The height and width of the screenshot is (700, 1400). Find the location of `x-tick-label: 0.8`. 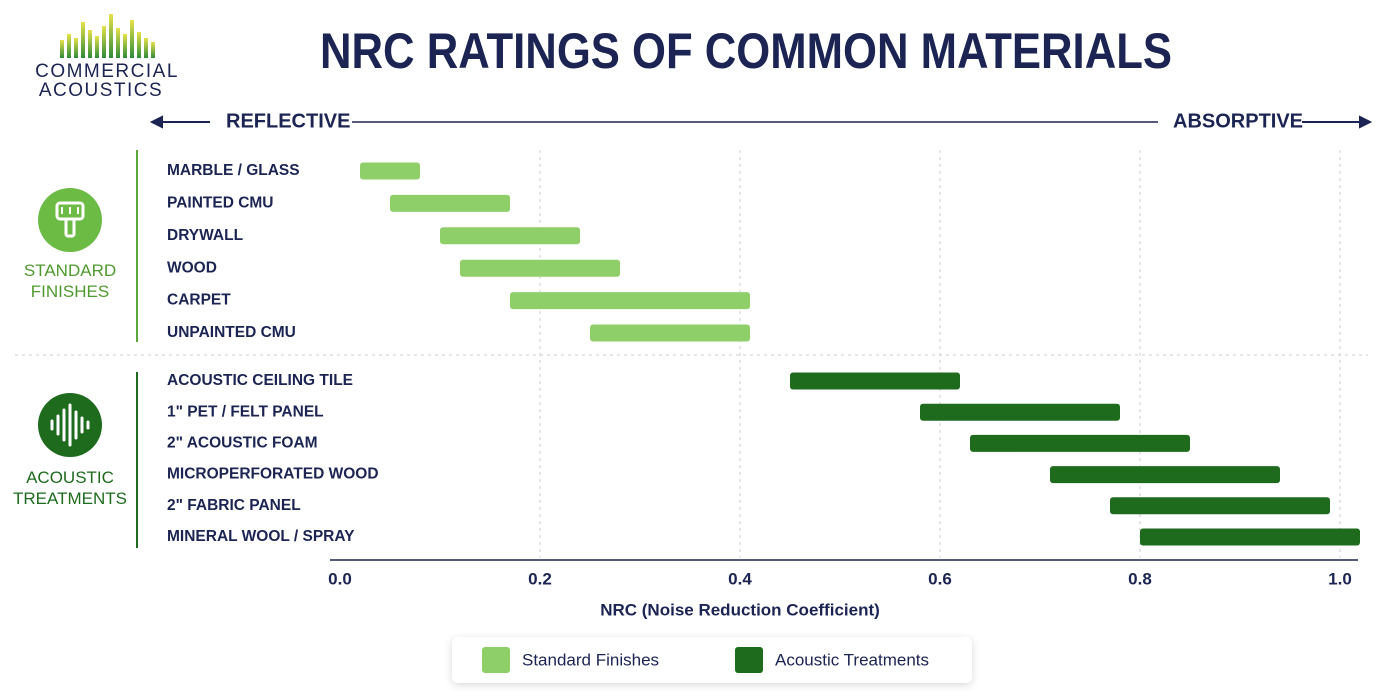

x-tick-label: 0.8 is located at coordinates (1140, 578).